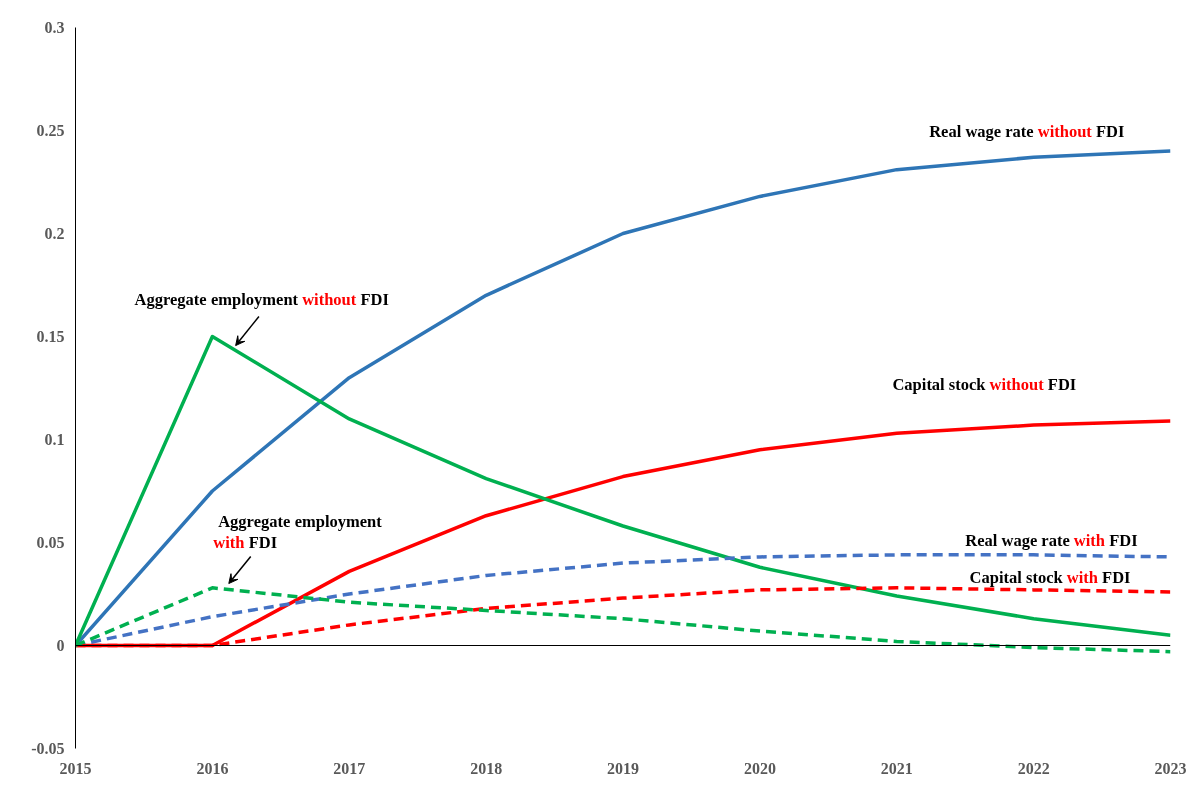 The image size is (1203, 790). What do you see at coordinates (50, 130) in the screenshot?
I see `y-tick-label: 0.25` at bounding box center [50, 130].